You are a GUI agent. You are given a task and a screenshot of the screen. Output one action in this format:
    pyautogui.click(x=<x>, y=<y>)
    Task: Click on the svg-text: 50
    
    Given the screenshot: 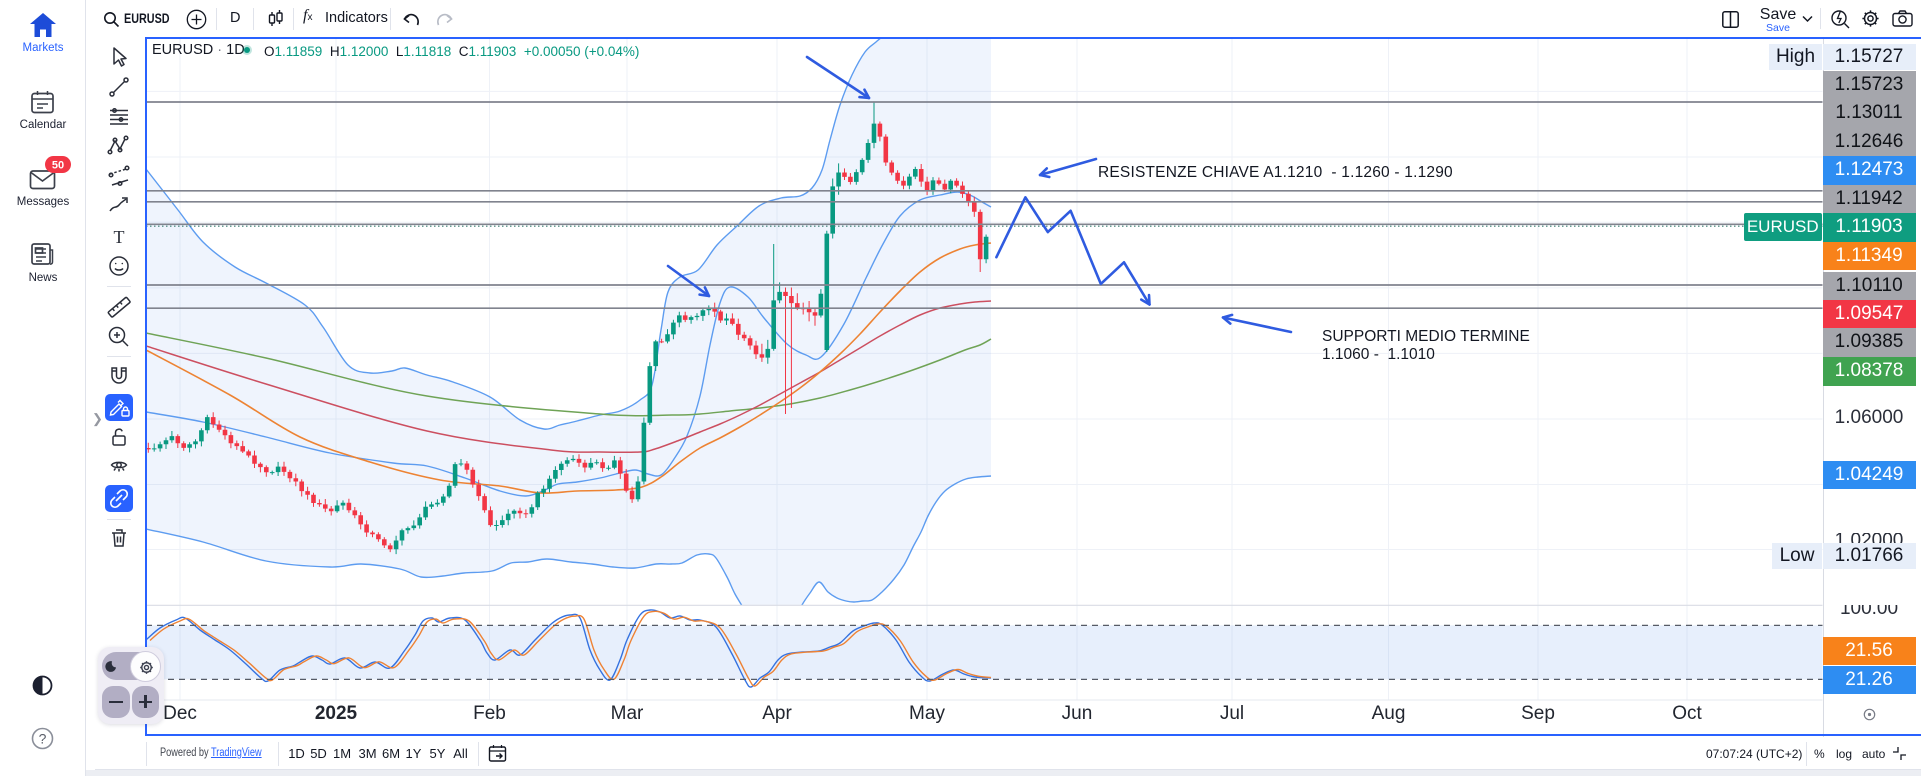 What is the action you would take?
    pyautogui.click(x=58, y=166)
    